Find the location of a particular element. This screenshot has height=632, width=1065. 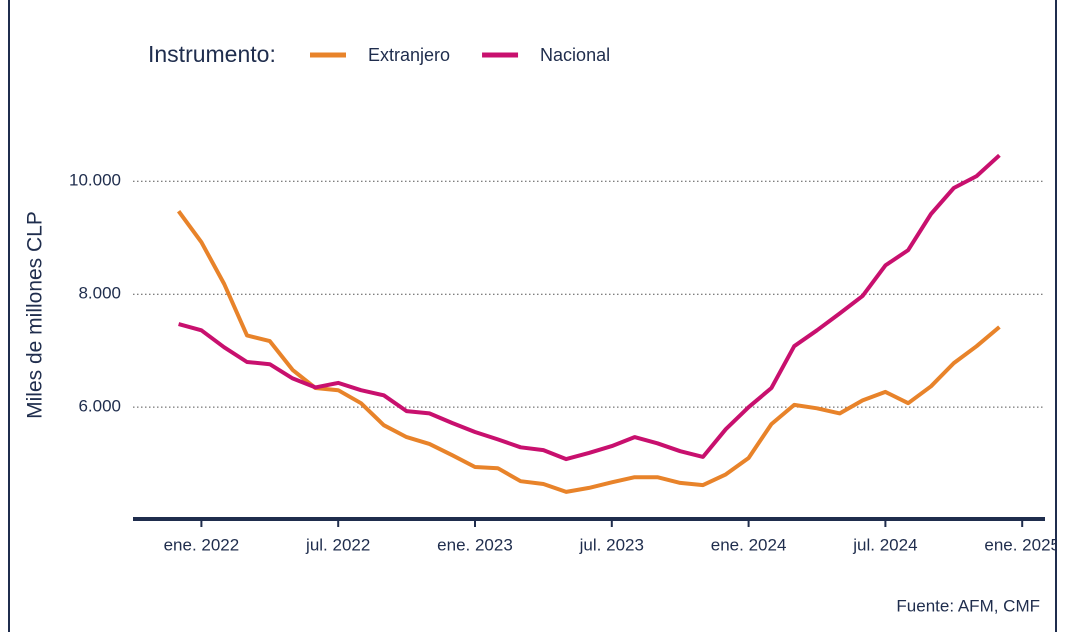

source: Fuente: AFM, CMF is located at coordinates (968, 605).